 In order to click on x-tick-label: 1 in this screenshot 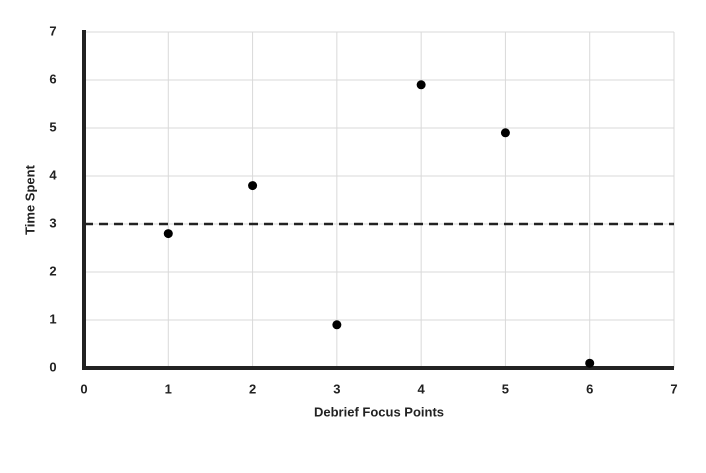, I will do `click(168, 388)`.